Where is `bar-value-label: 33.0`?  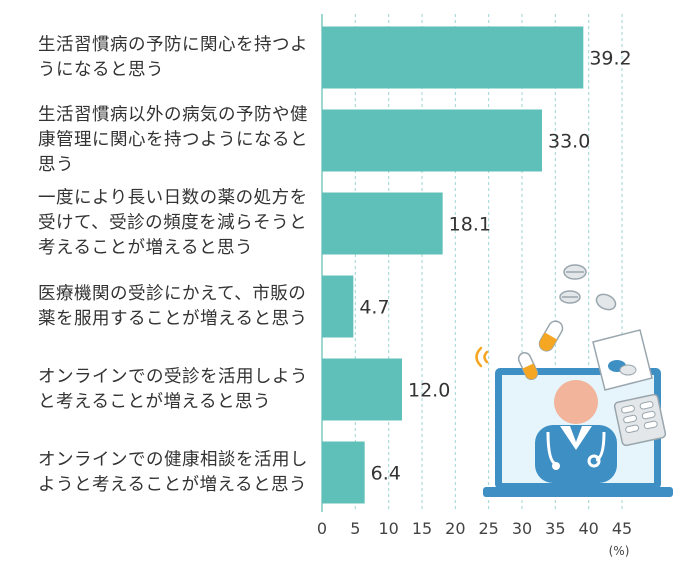
bar-value-label: 33.0 is located at coordinates (569, 142).